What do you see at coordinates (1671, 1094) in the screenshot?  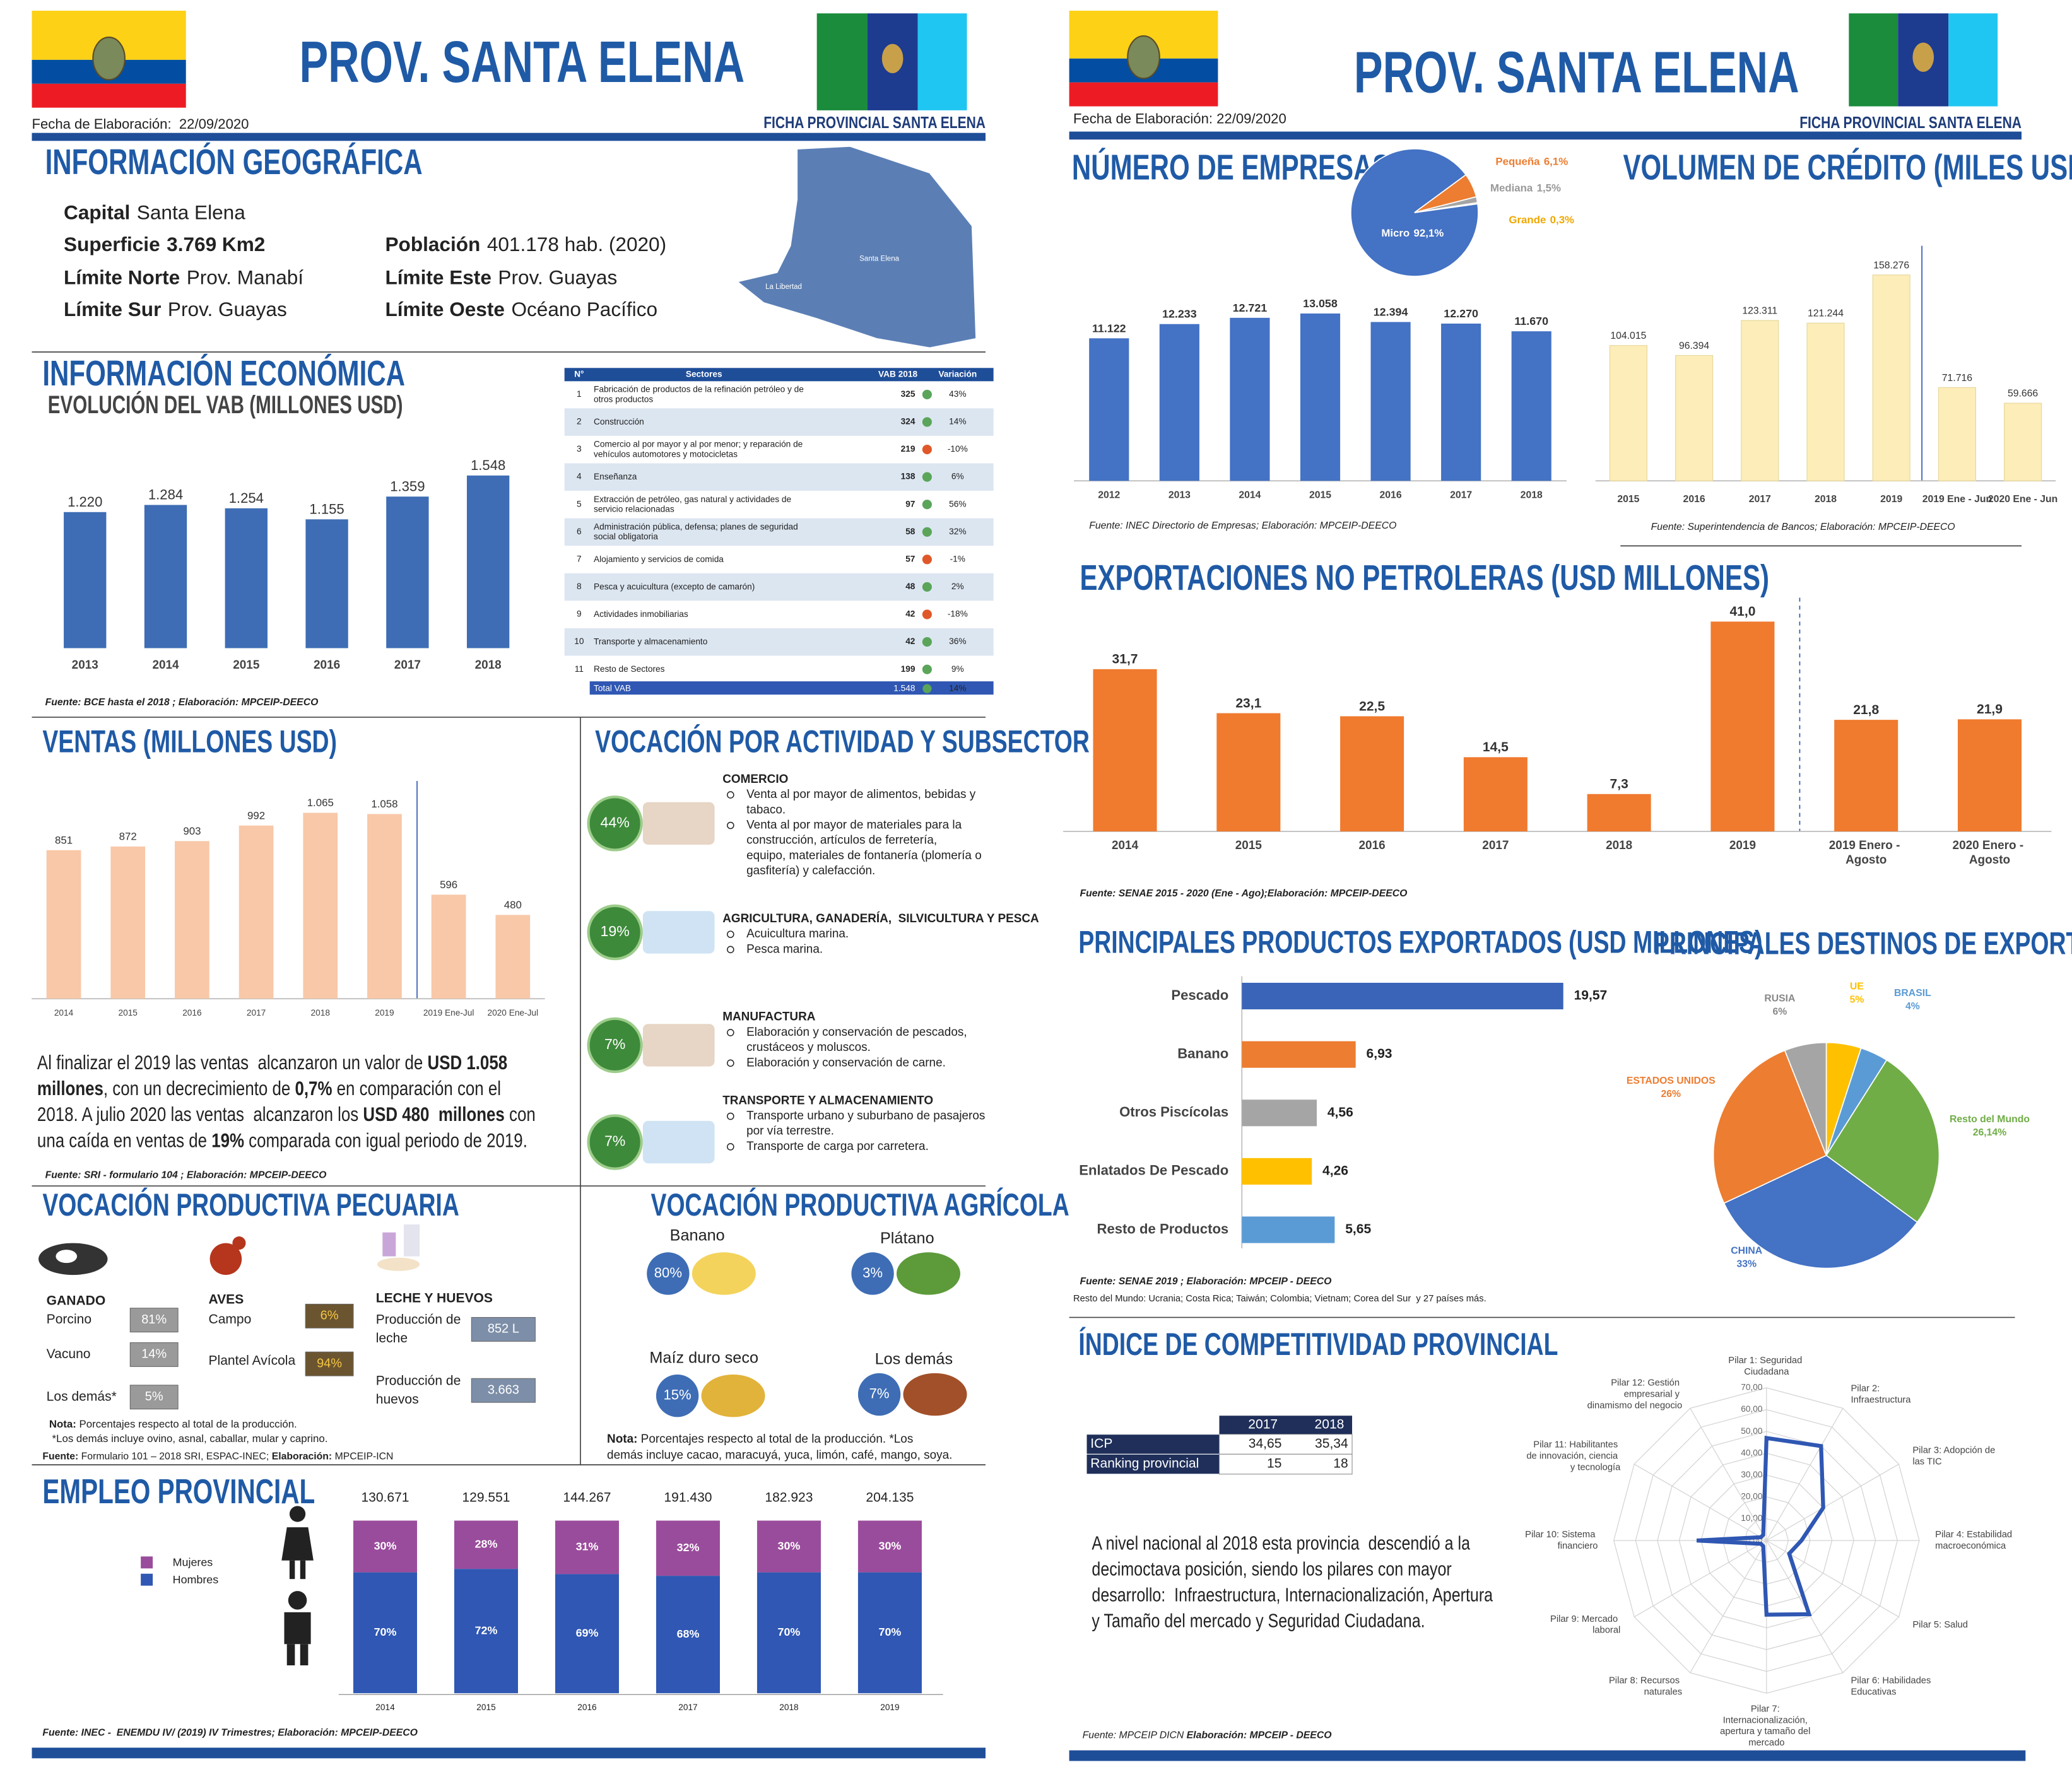 I see `pie-value: 26%` at bounding box center [1671, 1094].